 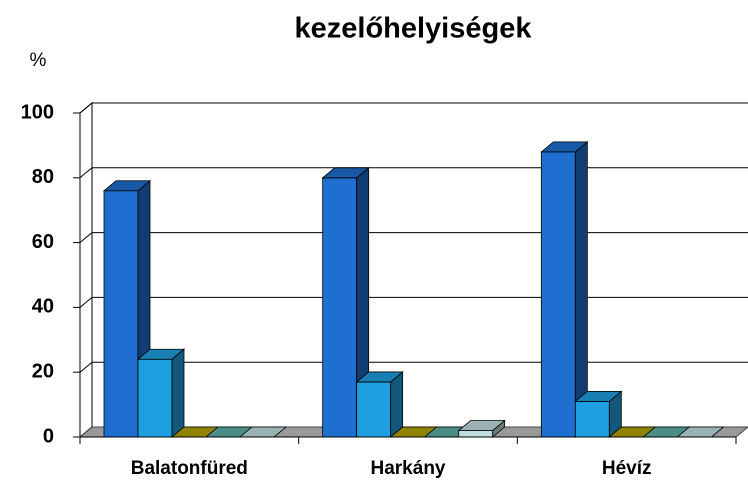 What do you see at coordinates (414, 29) in the screenshot?
I see `chart-title: kezelőhelyiségek` at bounding box center [414, 29].